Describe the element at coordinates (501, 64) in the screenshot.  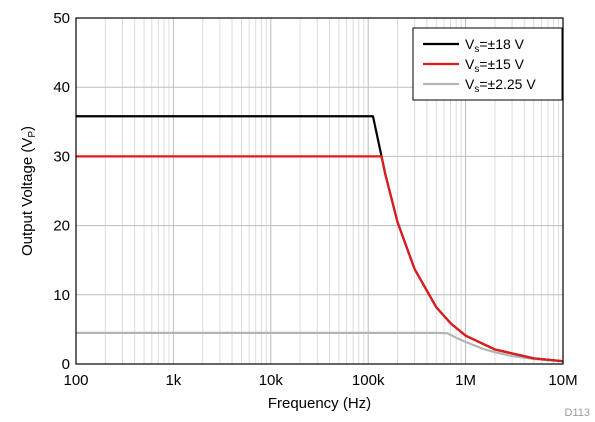
I see `legend-label-suffix: =±15 V` at that location.